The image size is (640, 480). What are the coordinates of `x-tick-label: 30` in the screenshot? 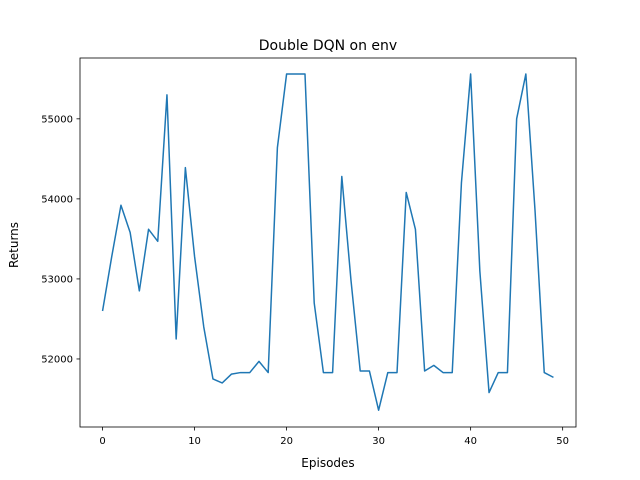 It's located at (378, 441).